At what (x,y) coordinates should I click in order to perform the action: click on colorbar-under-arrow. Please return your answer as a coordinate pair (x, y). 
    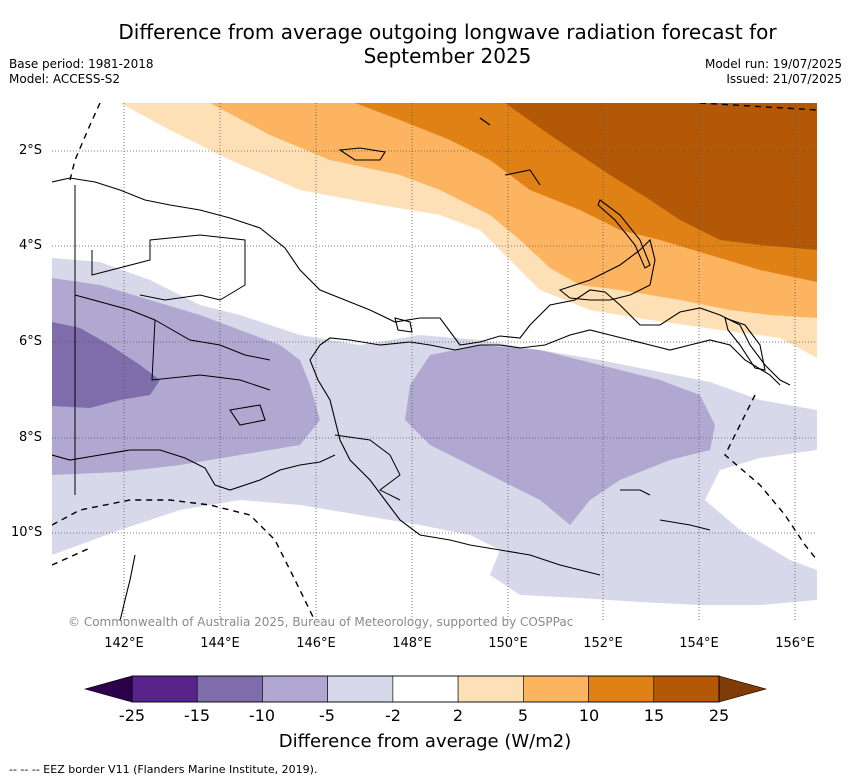
    Looking at the image, I should click on (108, 689).